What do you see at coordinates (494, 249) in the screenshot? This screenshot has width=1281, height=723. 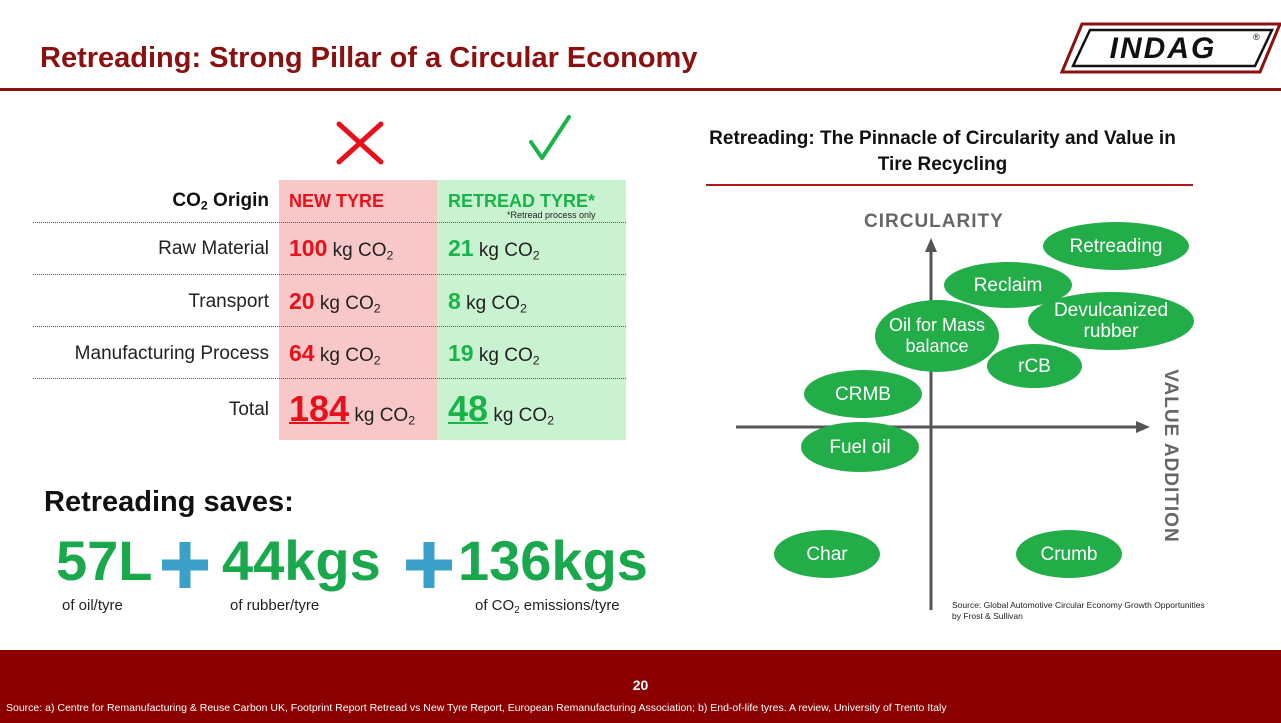 I see `retread-raw-material-value: 21 kg CO2` at bounding box center [494, 249].